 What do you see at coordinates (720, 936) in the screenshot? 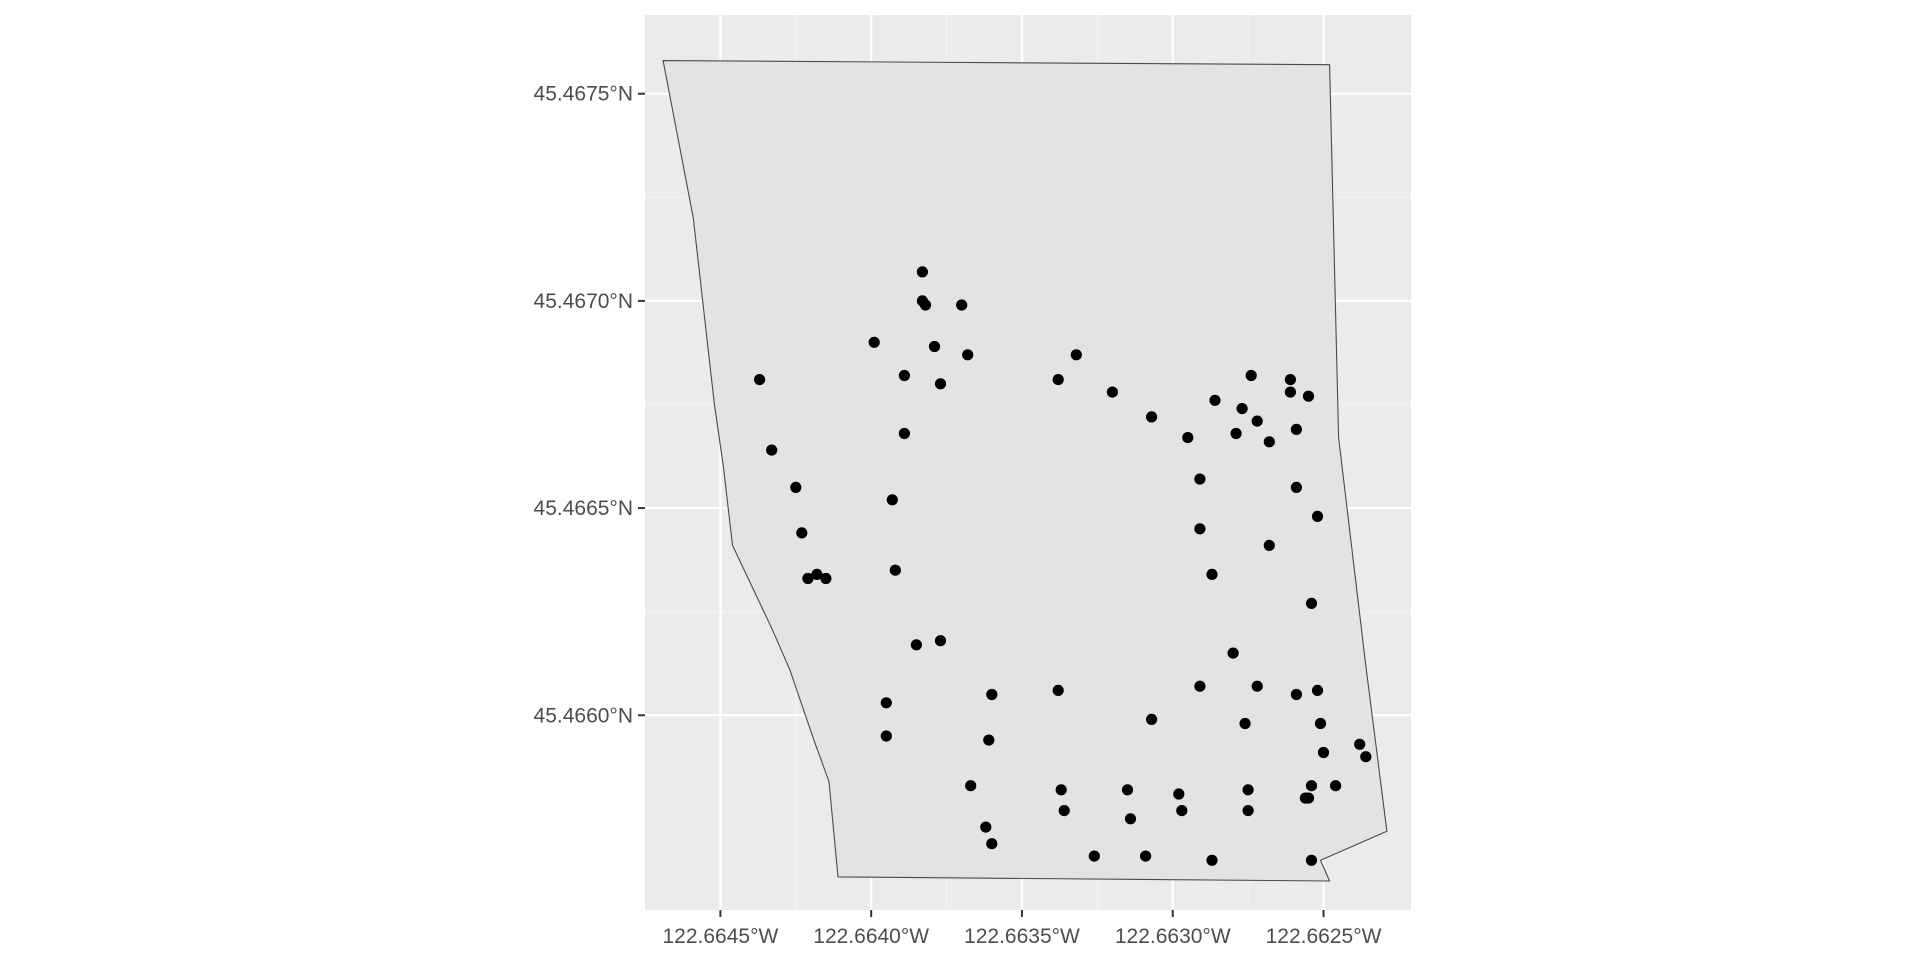
I see `x-tick-label: 122.6645°W` at bounding box center [720, 936].